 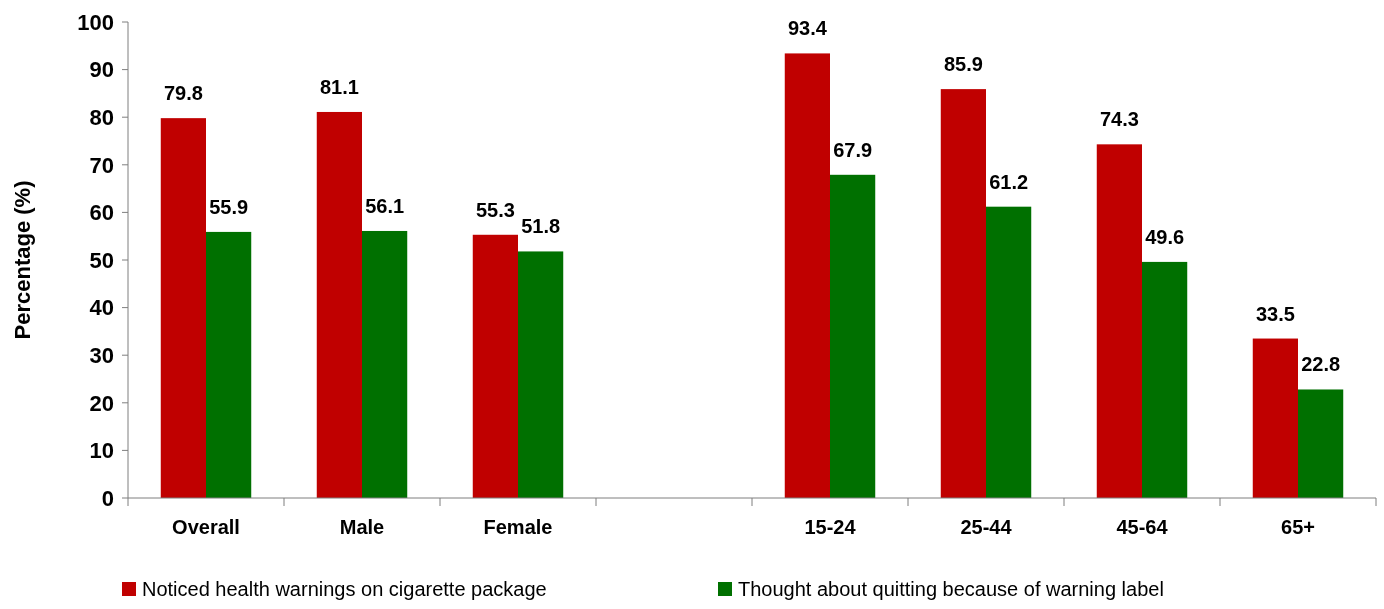 What do you see at coordinates (1142, 527) in the screenshot?
I see `x-tick-label: 45-64` at bounding box center [1142, 527].